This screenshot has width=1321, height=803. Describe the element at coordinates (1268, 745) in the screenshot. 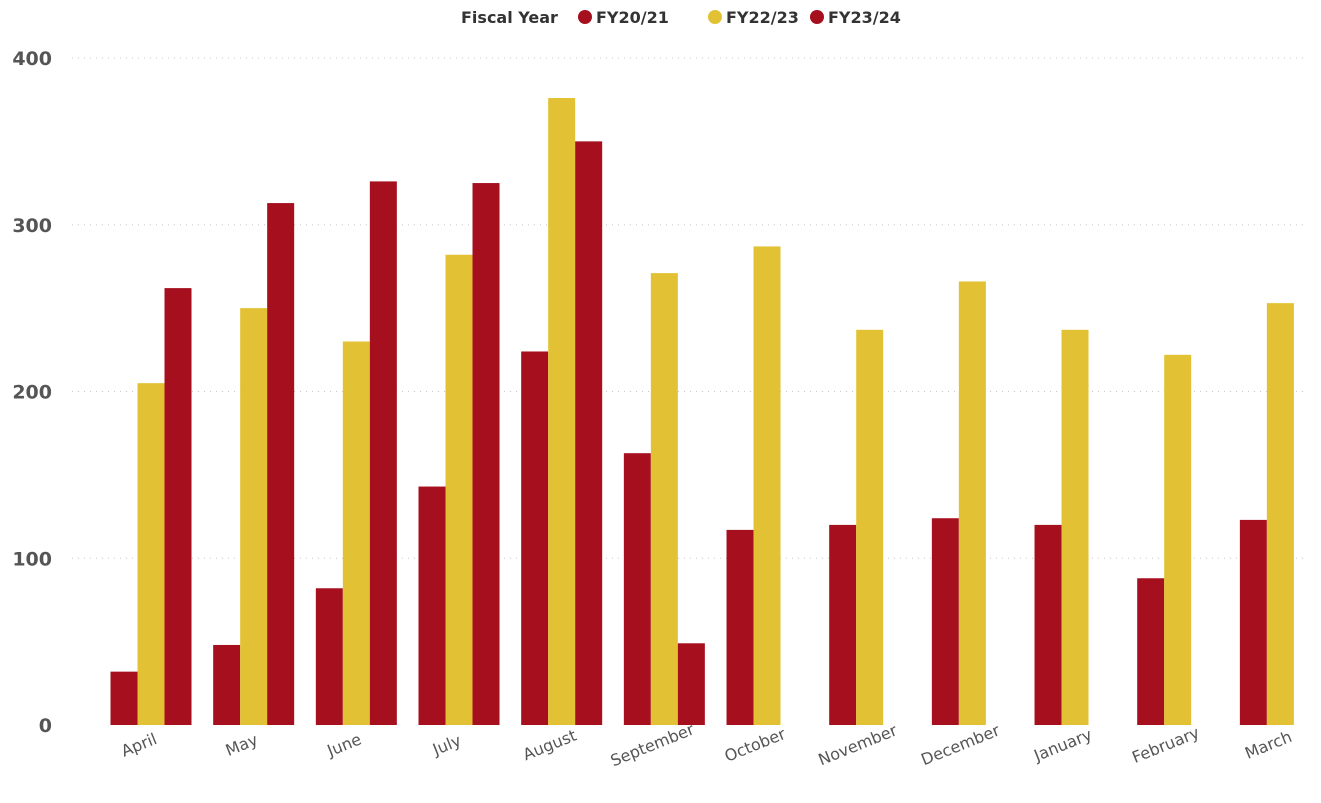

I see `x-tick-label: March` at that location.